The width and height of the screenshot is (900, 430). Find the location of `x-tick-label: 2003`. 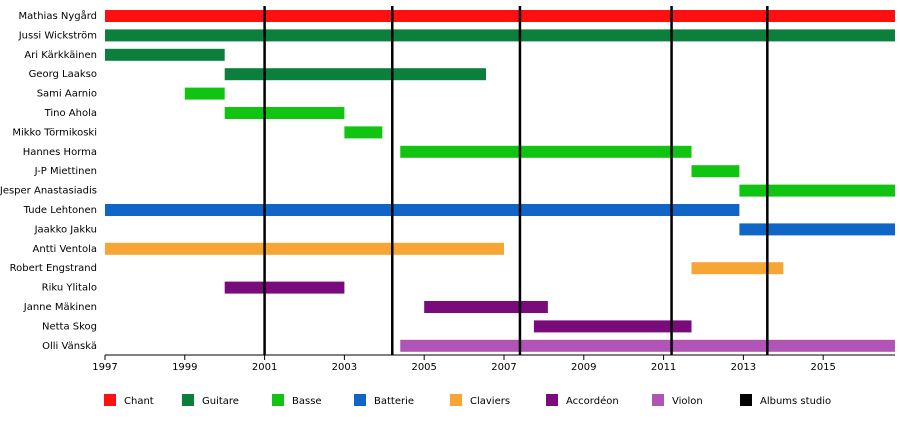

x-tick-label: 2003 is located at coordinates (344, 367).